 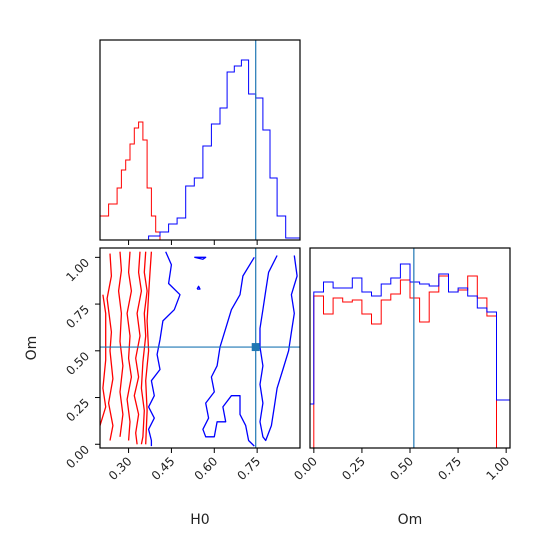 I want to click on om-hist-series-a, so click(x=410, y=362).